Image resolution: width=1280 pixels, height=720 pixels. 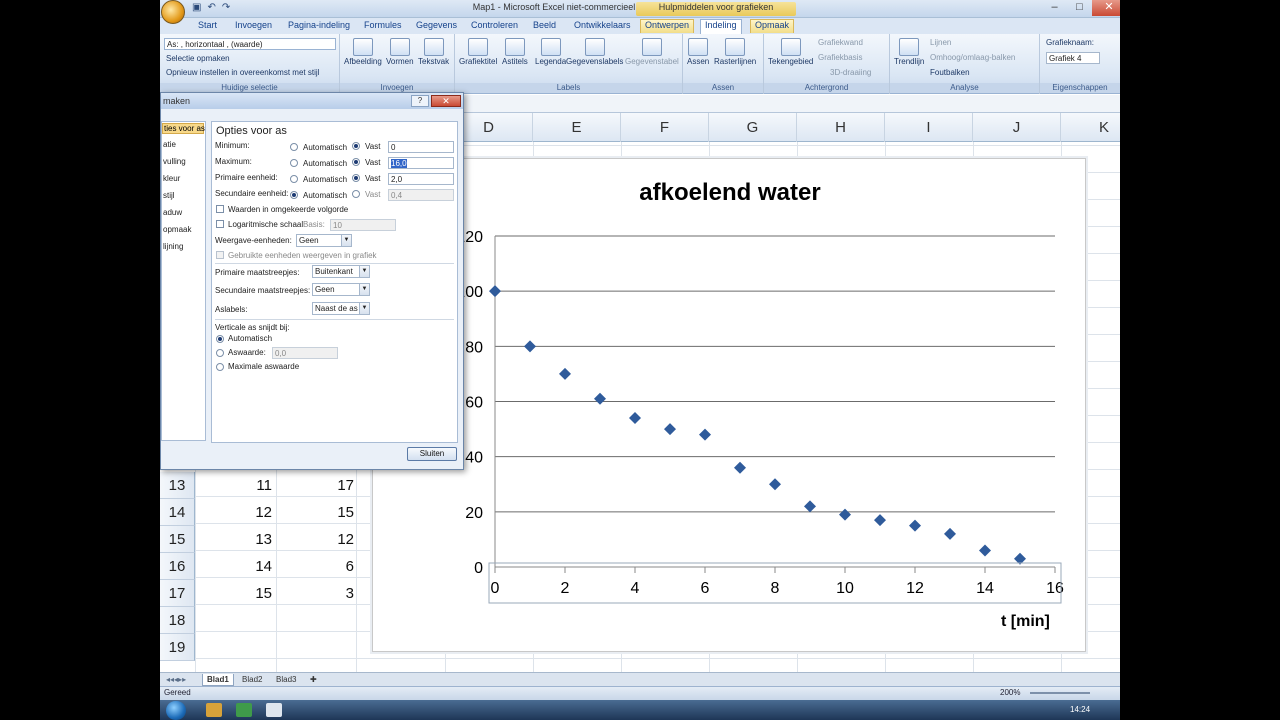 What do you see at coordinates (1073, 58) in the screenshot?
I see `chart-name-input: Grafiek 4` at bounding box center [1073, 58].